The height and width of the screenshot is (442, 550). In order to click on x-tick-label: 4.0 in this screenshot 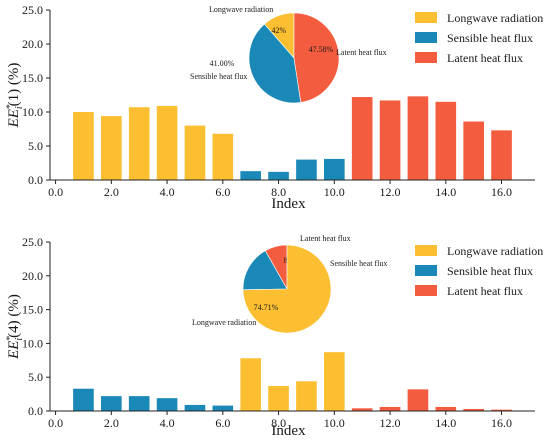, I will do `click(167, 192)`.